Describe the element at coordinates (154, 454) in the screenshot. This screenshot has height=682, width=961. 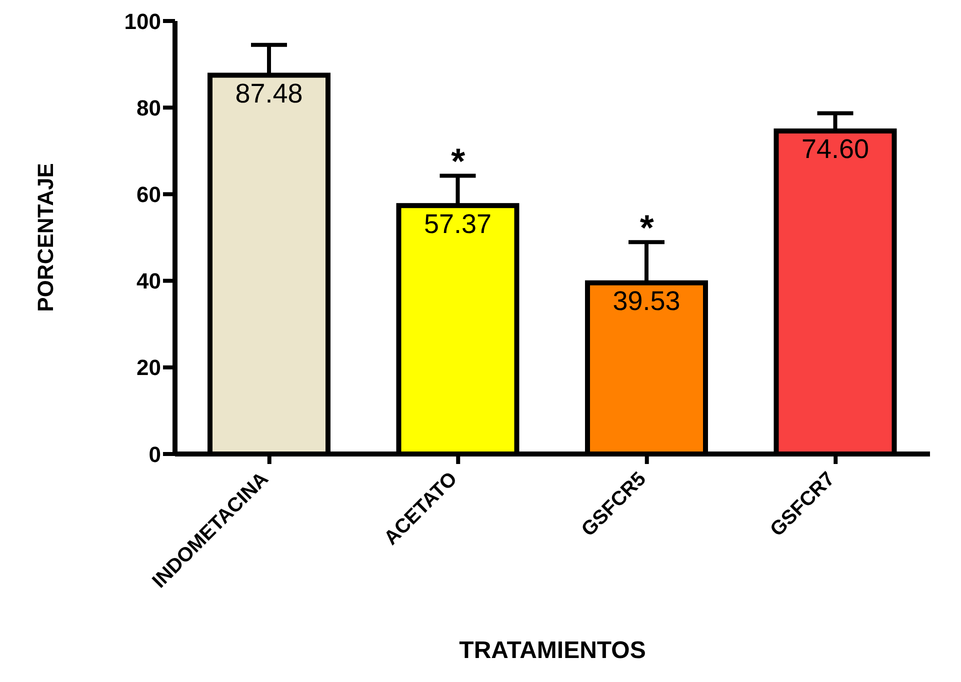
I see `y-tick-label: 0` at that location.